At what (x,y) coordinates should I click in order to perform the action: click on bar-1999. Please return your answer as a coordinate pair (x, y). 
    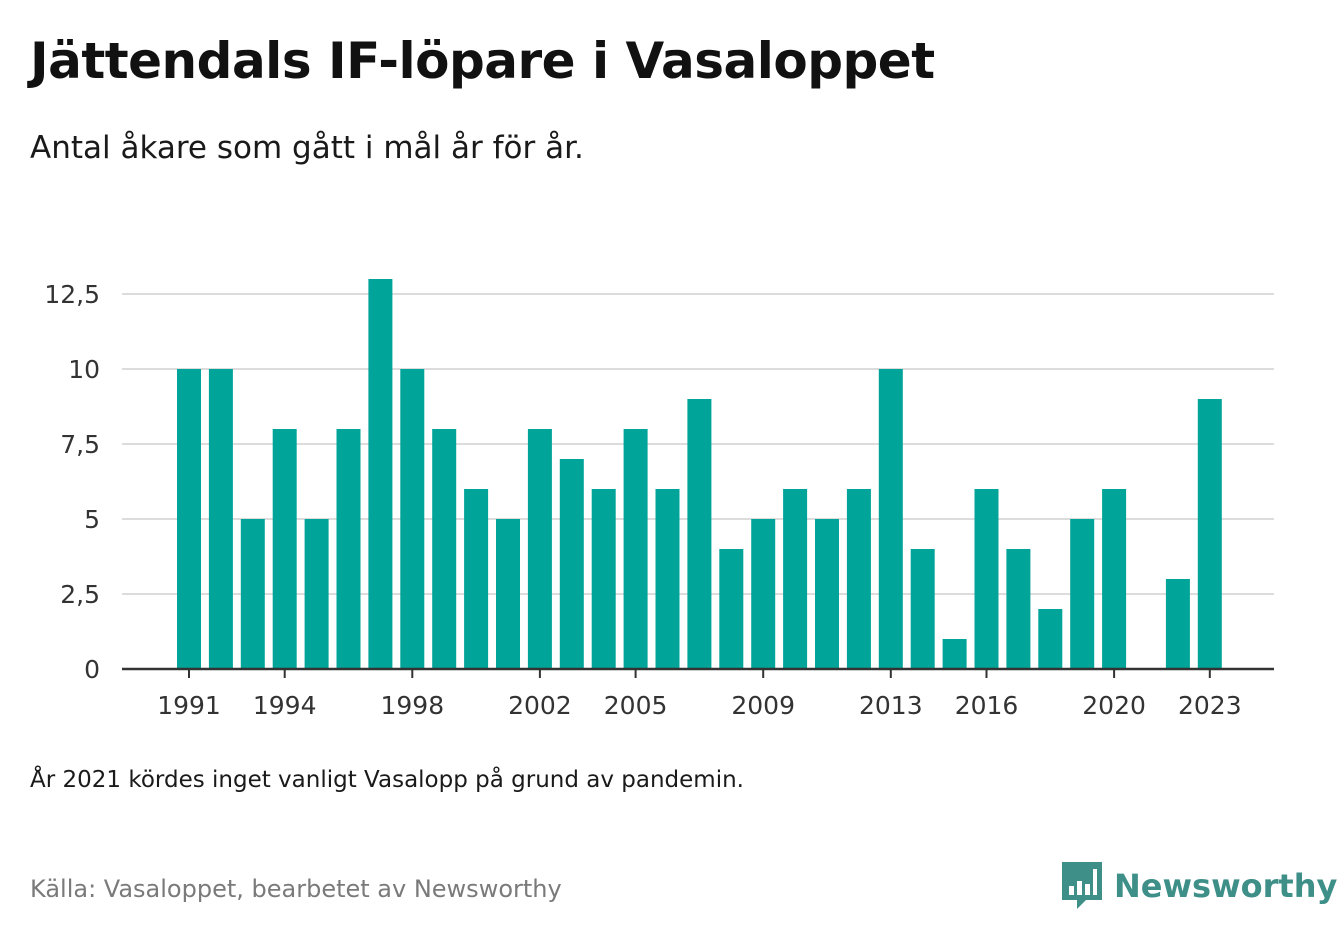
    Looking at the image, I should click on (444, 549).